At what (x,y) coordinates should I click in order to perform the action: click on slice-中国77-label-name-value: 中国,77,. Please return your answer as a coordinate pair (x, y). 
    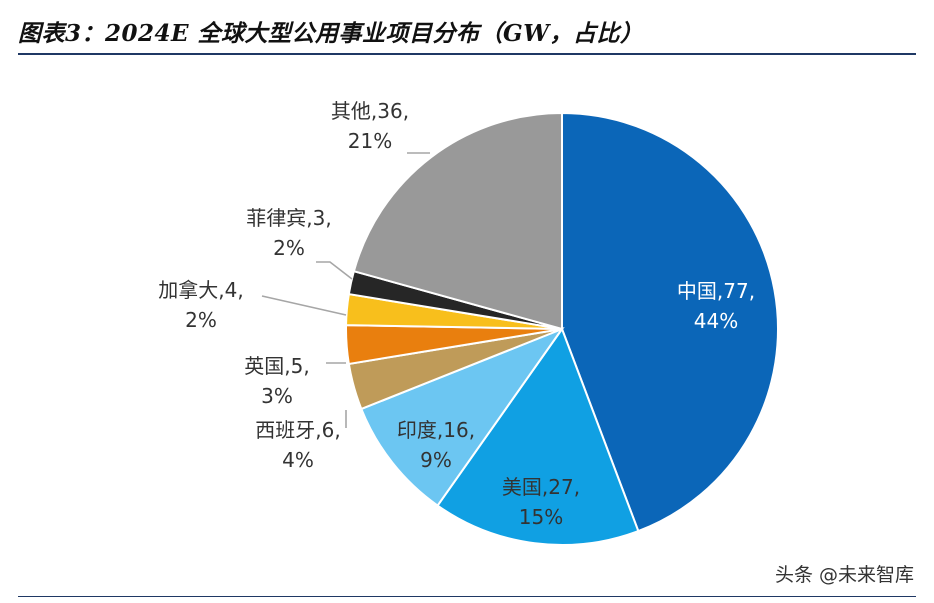
    Looking at the image, I should click on (716, 291).